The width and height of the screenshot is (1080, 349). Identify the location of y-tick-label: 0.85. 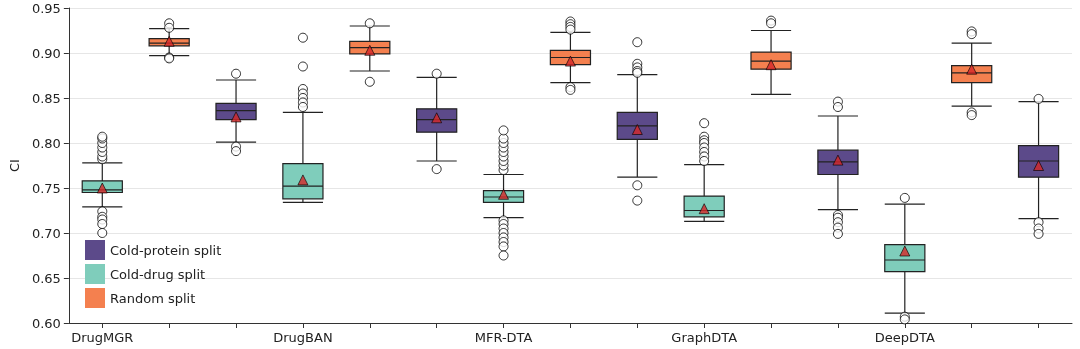
(46, 98).